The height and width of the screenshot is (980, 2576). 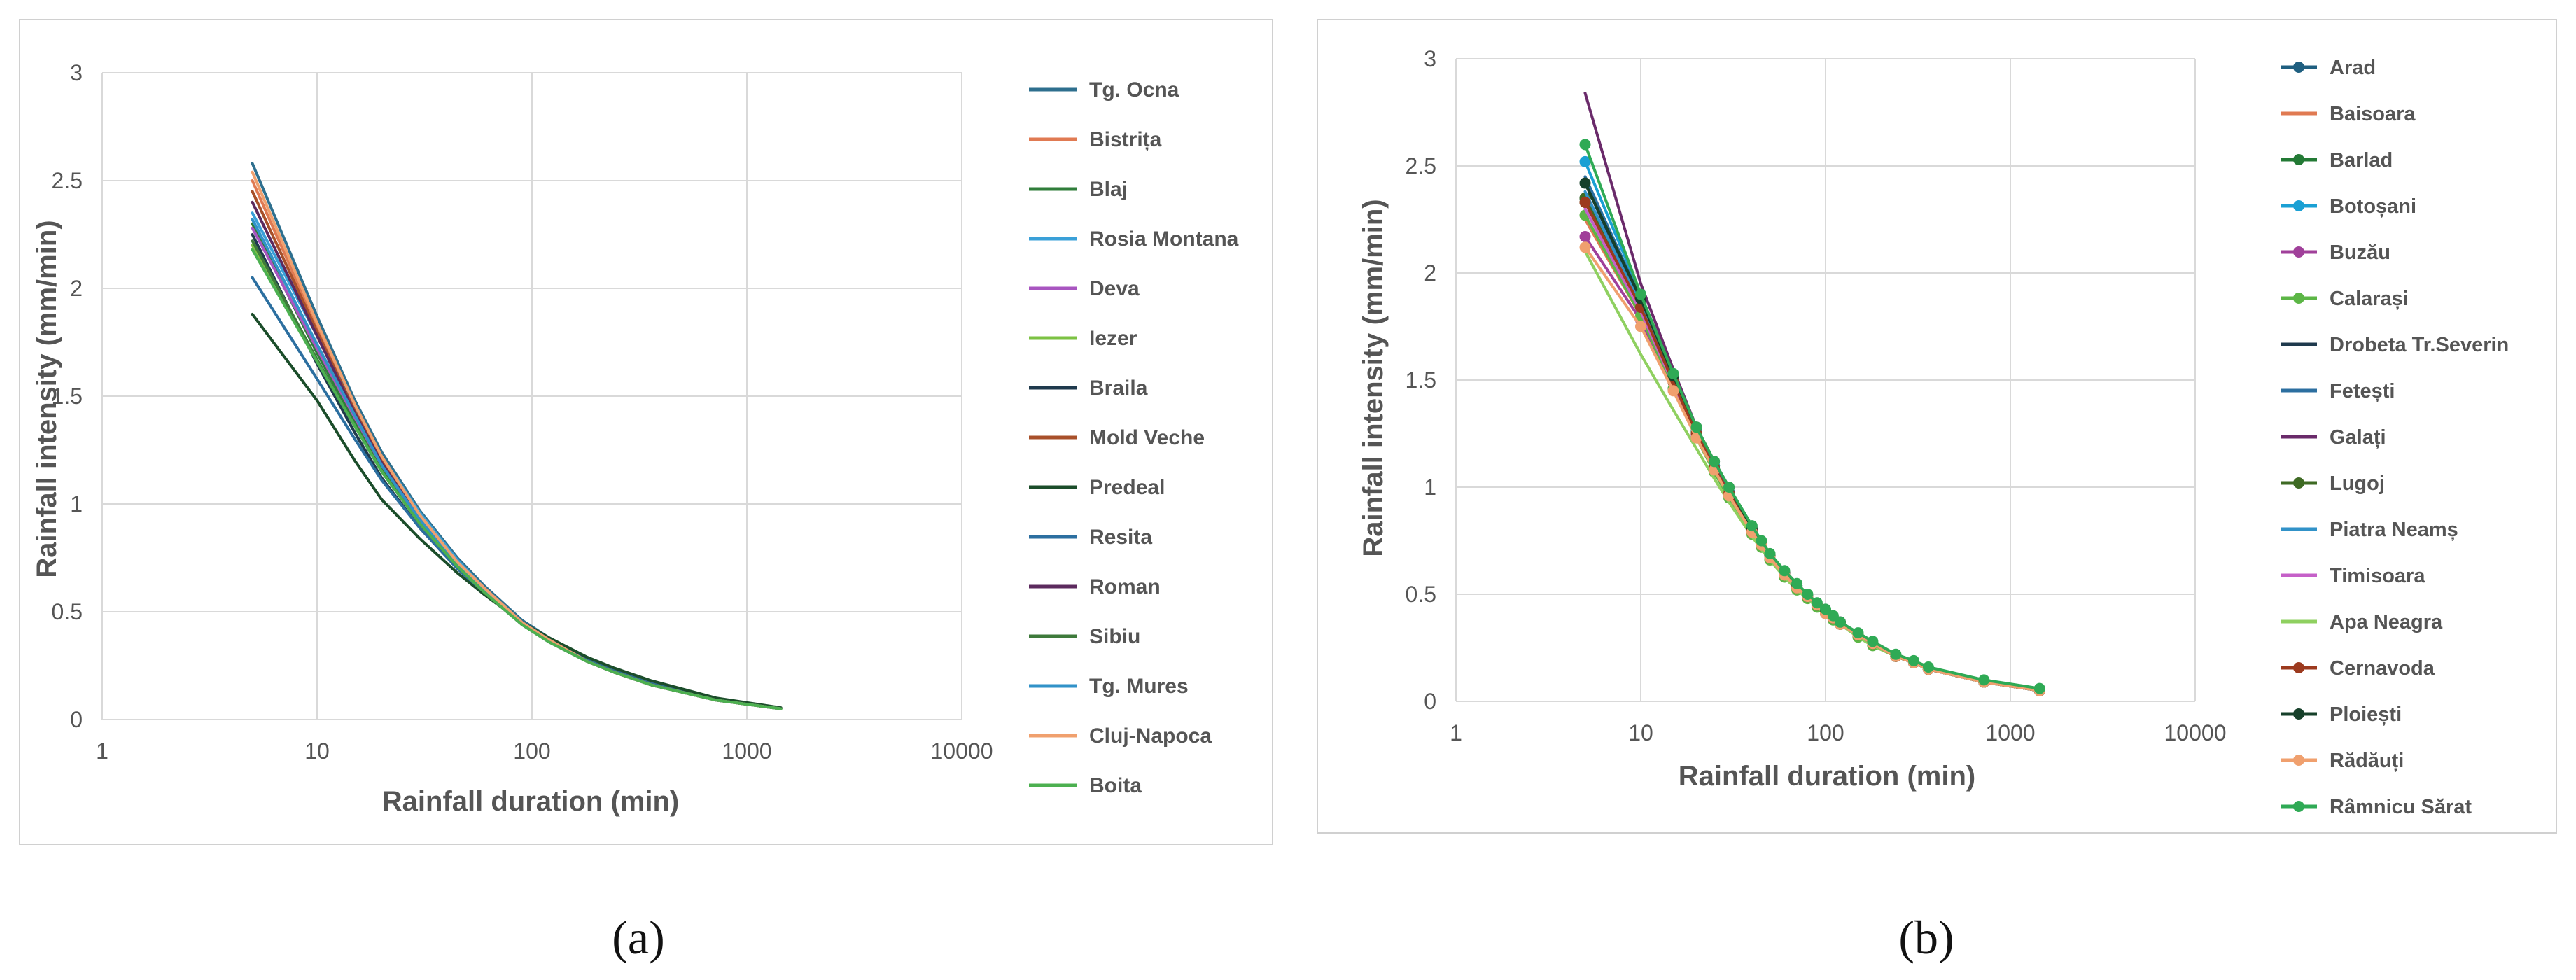 I want to click on legend-label: Mold Veche, so click(x=1147, y=437).